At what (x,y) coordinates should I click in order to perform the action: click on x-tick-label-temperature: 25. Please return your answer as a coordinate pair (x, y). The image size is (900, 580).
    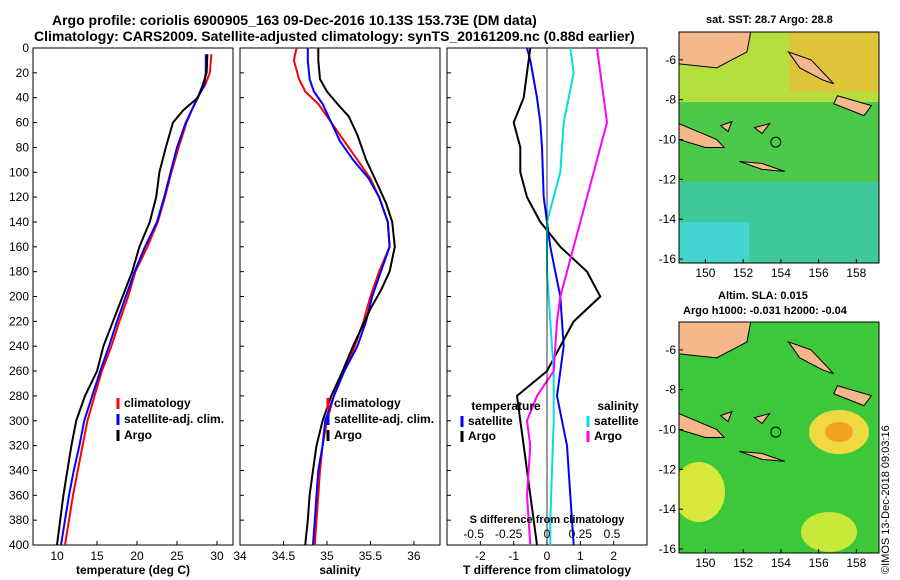
    Looking at the image, I should click on (177, 556).